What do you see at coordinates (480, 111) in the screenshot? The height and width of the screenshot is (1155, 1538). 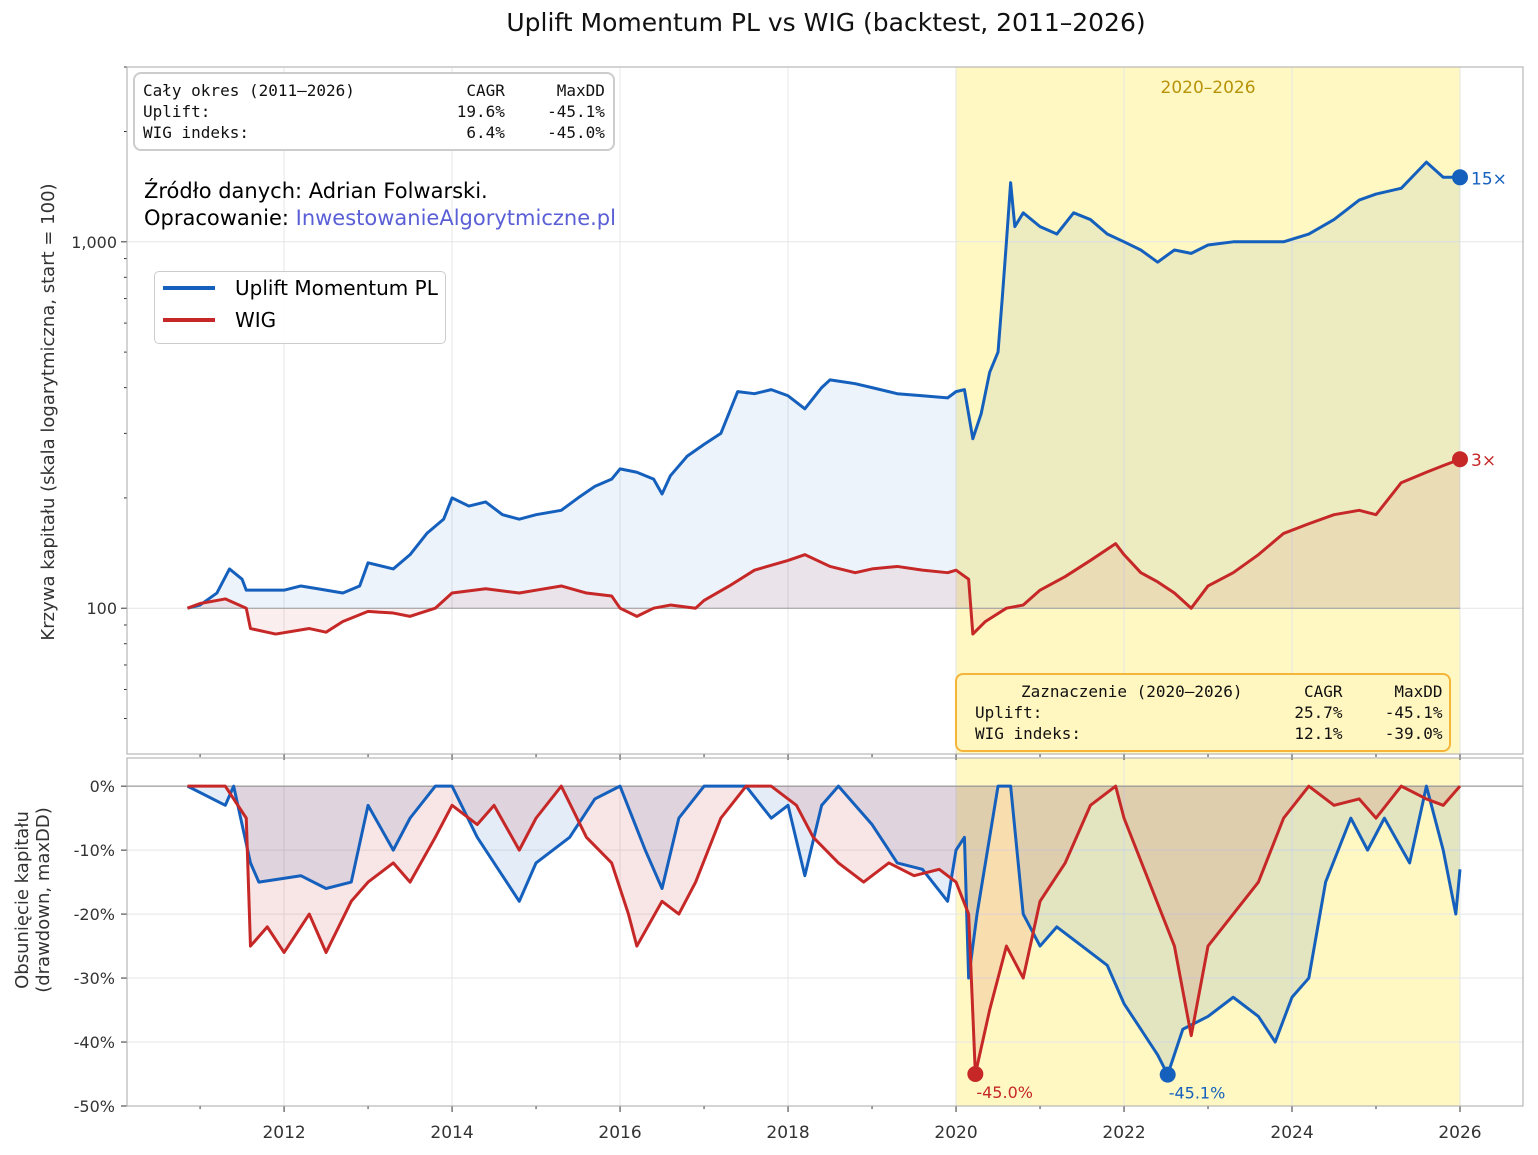 I see `stats-value: 19.6%` at bounding box center [480, 111].